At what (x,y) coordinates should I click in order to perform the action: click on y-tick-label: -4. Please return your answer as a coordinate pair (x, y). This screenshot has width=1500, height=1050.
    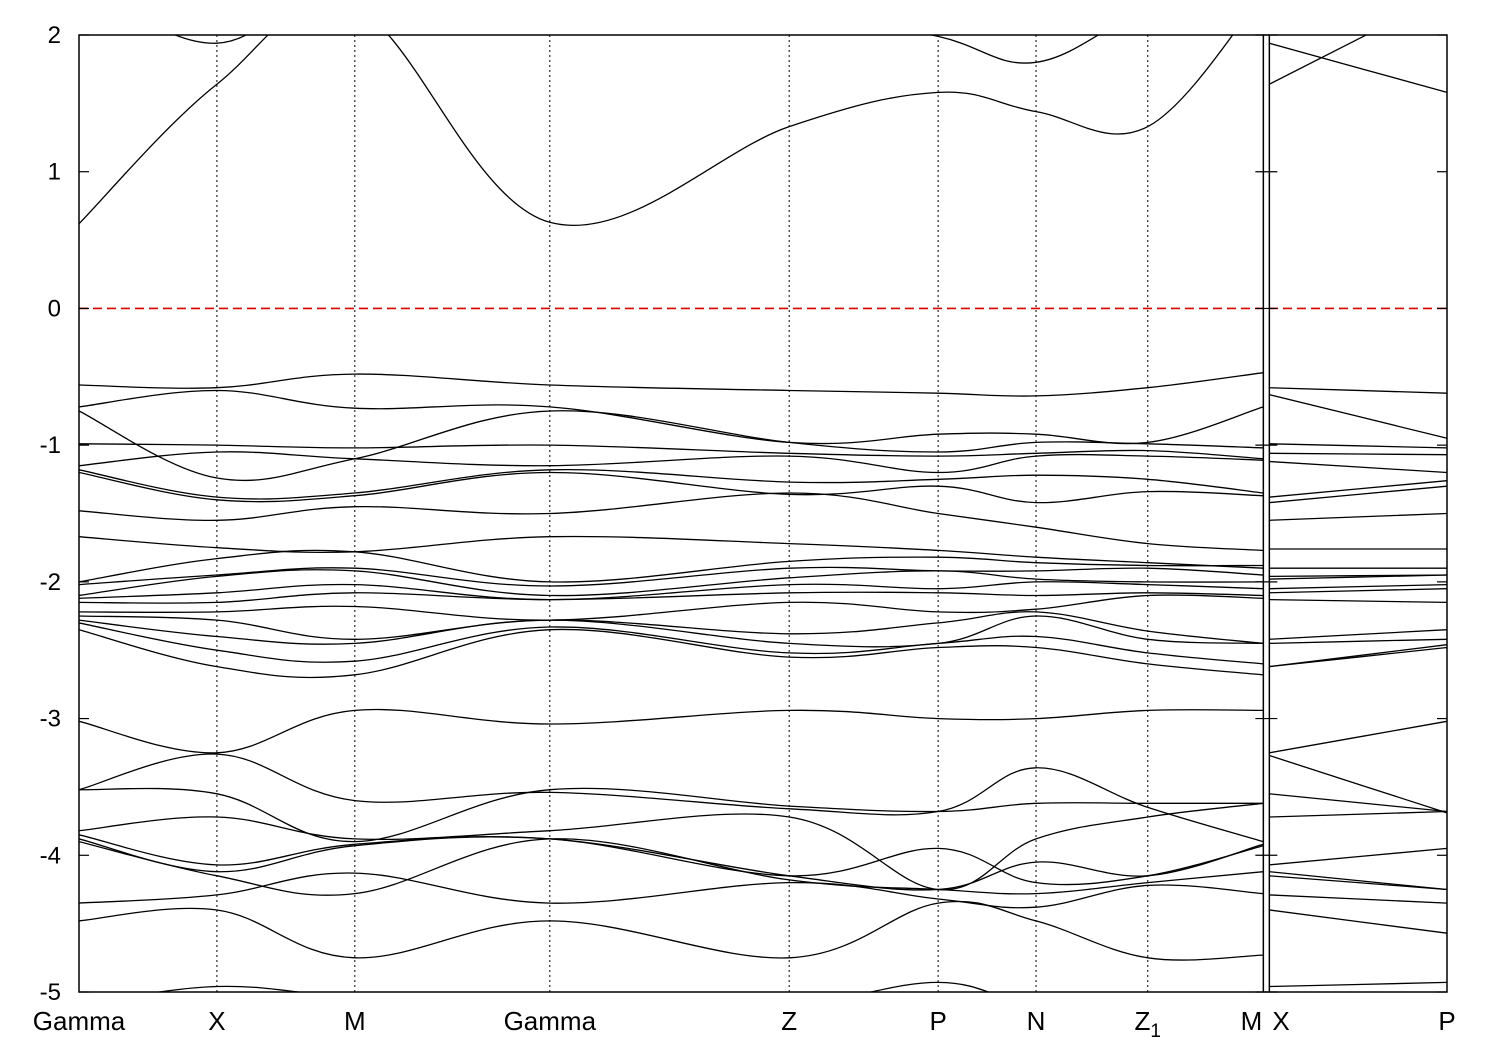
    Looking at the image, I should click on (50, 855).